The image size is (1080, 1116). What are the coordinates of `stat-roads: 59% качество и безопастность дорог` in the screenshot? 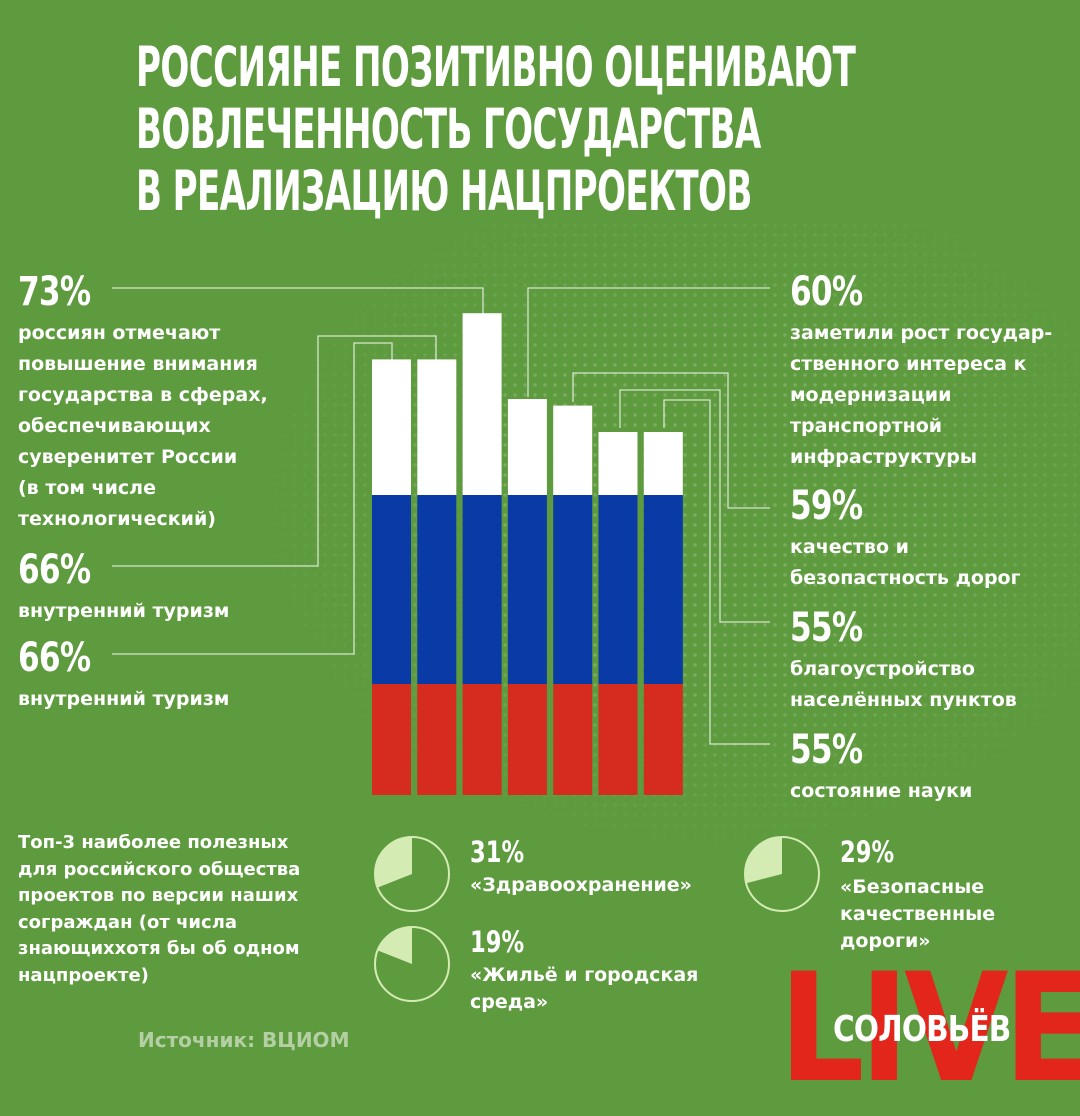 It's located at (905, 539).